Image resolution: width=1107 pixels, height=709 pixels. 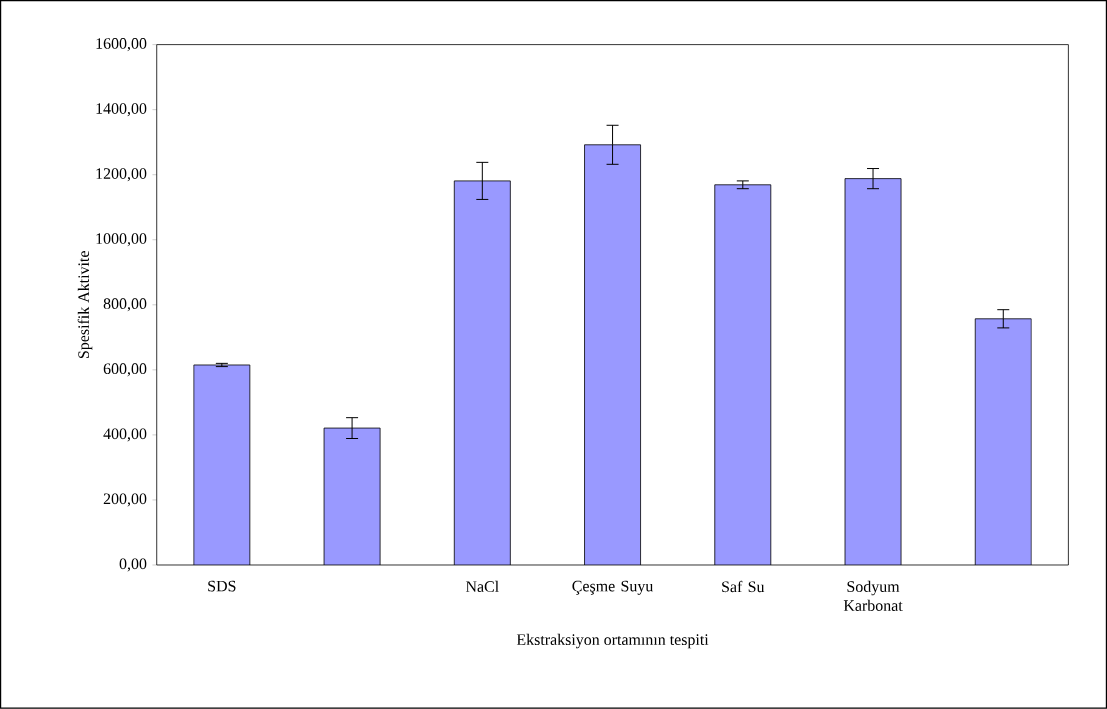 What do you see at coordinates (873, 596) in the screenshot?
I see `x-tick-label: Sodyum Karbonat` at bounding box center [873, 596].